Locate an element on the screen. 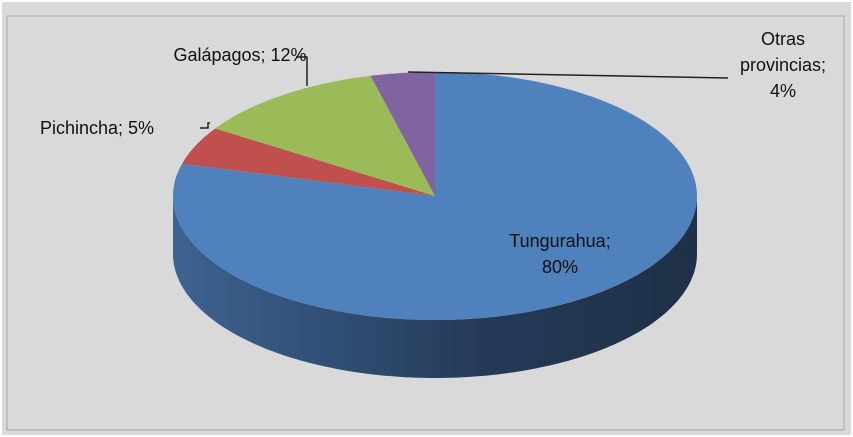  data-label: Tungurahua; 80% is located at coordinates (560, 254).